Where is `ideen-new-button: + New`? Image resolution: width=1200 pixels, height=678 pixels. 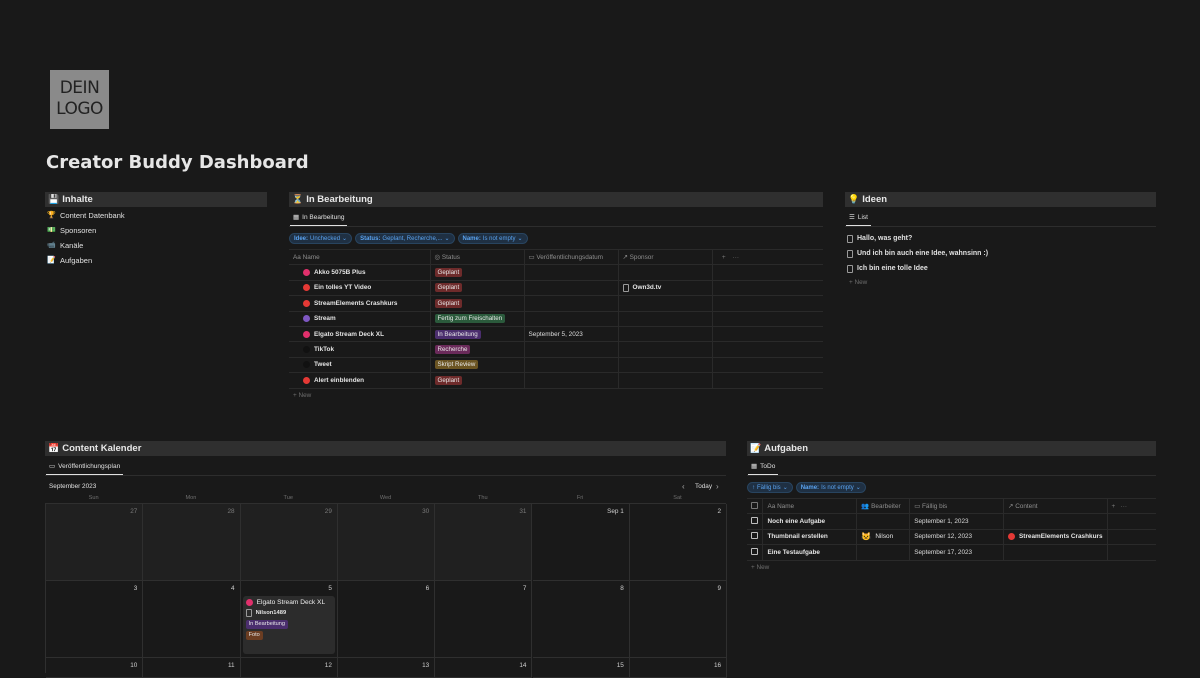 ideen-new-button: + New is located at coordinates (858, 282).